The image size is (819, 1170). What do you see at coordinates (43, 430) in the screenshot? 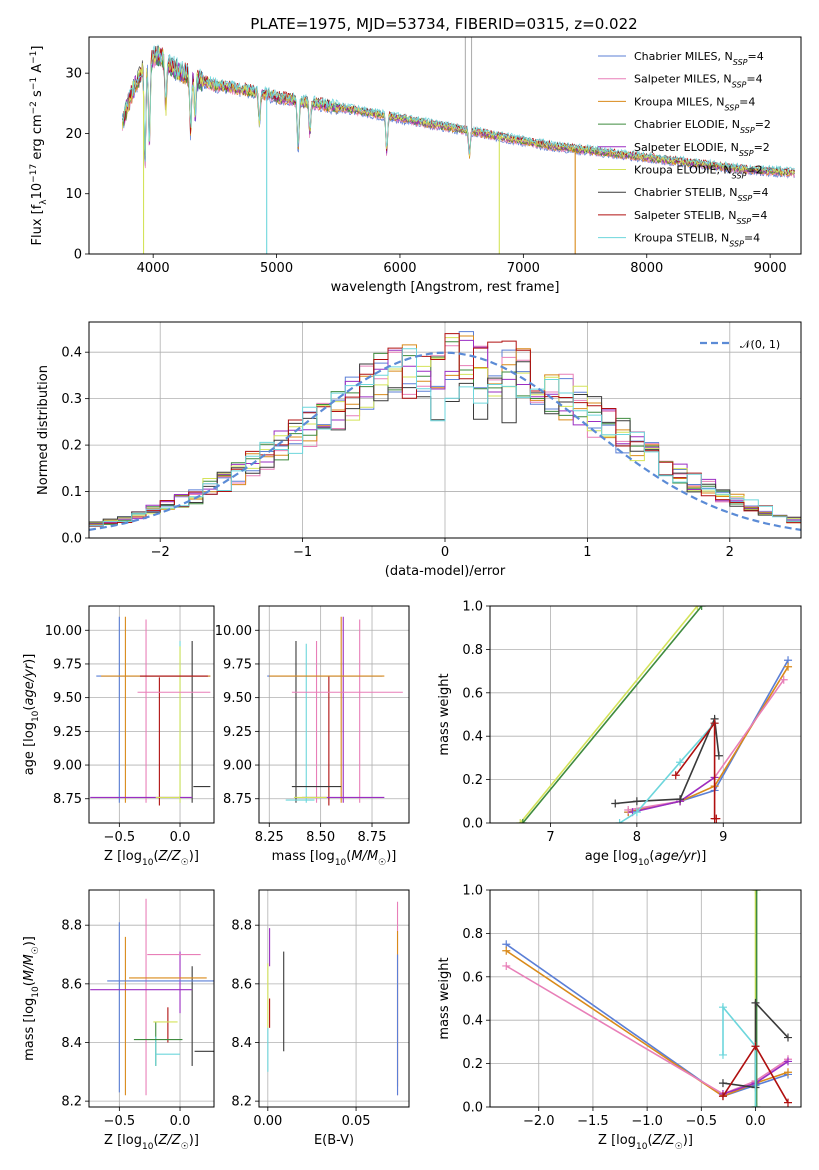
I see `label-part: Normed distribution` at bounding box center [43, 430].